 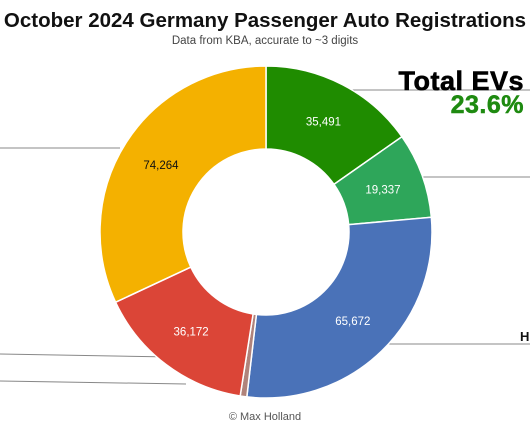 I want to click on total-evs-label: Total EVs, so click(x=461, y=81).